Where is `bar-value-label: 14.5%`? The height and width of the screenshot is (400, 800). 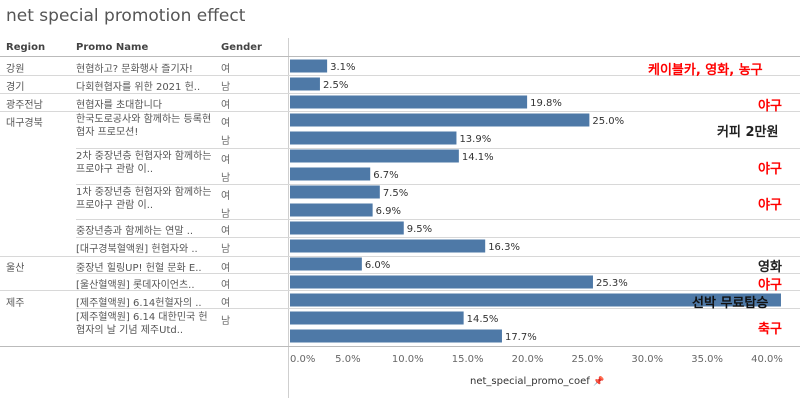
bar-value-label: 14.5% is located at coordinates (483, 319).